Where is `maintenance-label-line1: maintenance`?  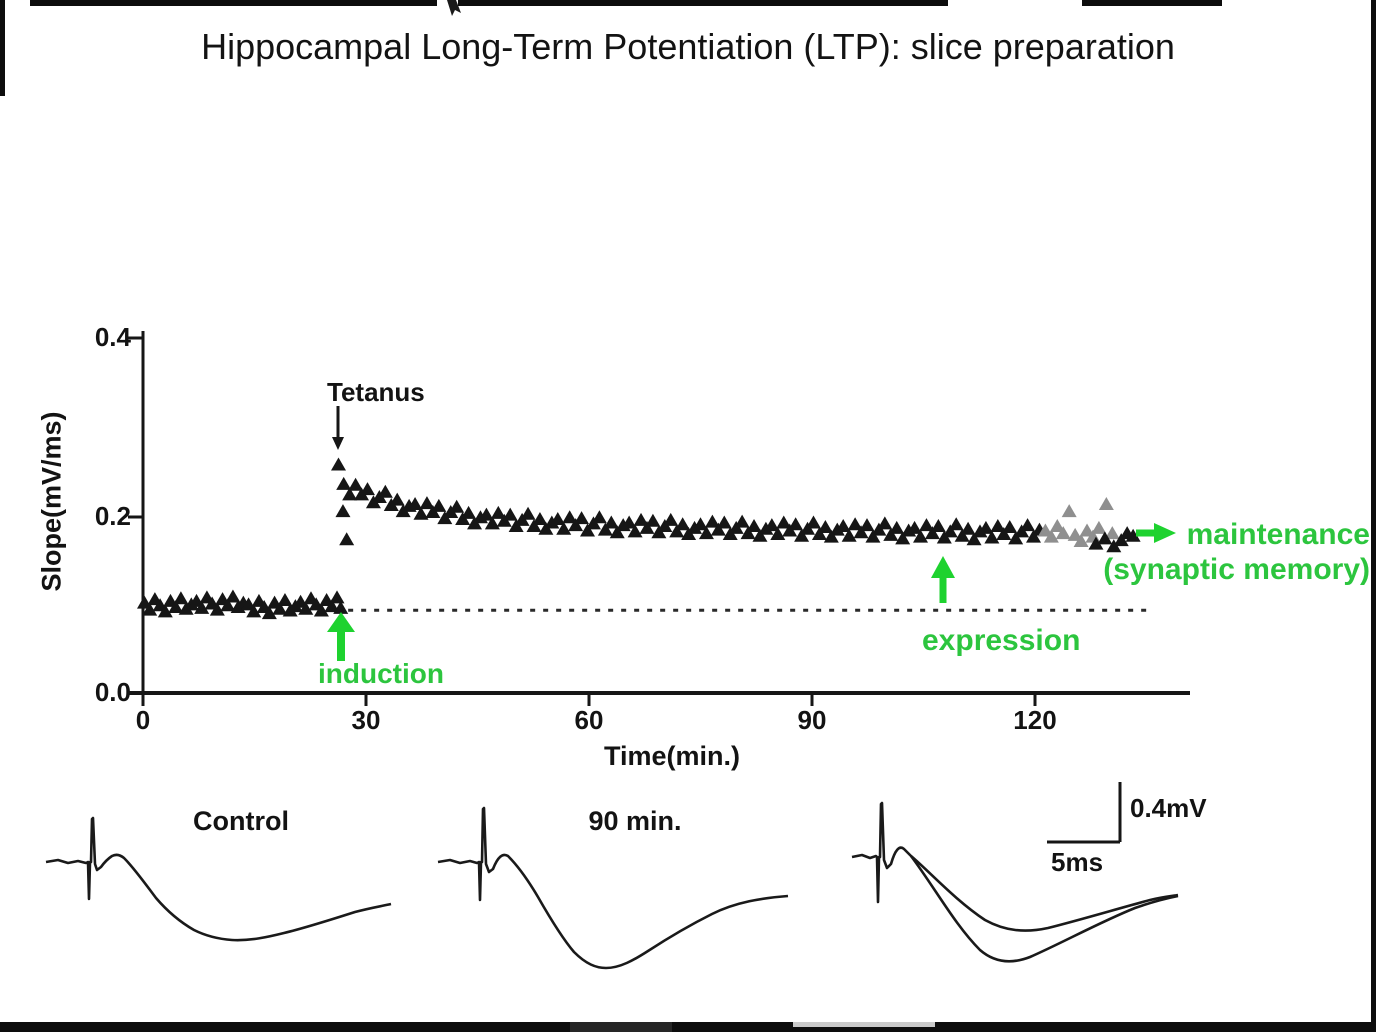 maintenance-label-line1: maintenance is located at coordinates (1278, 534).